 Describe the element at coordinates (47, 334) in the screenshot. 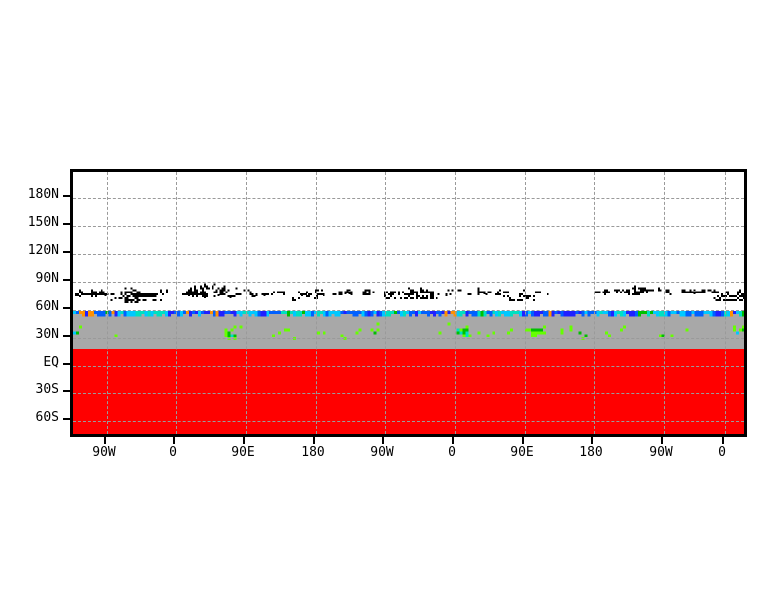

I see `y-tick-label: 30N` at that location.